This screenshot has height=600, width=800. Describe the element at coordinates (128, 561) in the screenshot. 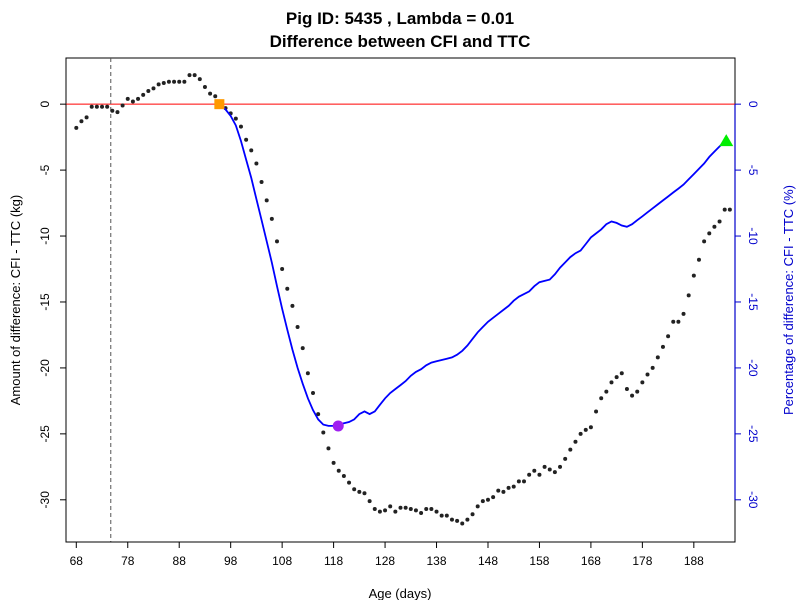

I see `x-tick-label: 78` at that location.